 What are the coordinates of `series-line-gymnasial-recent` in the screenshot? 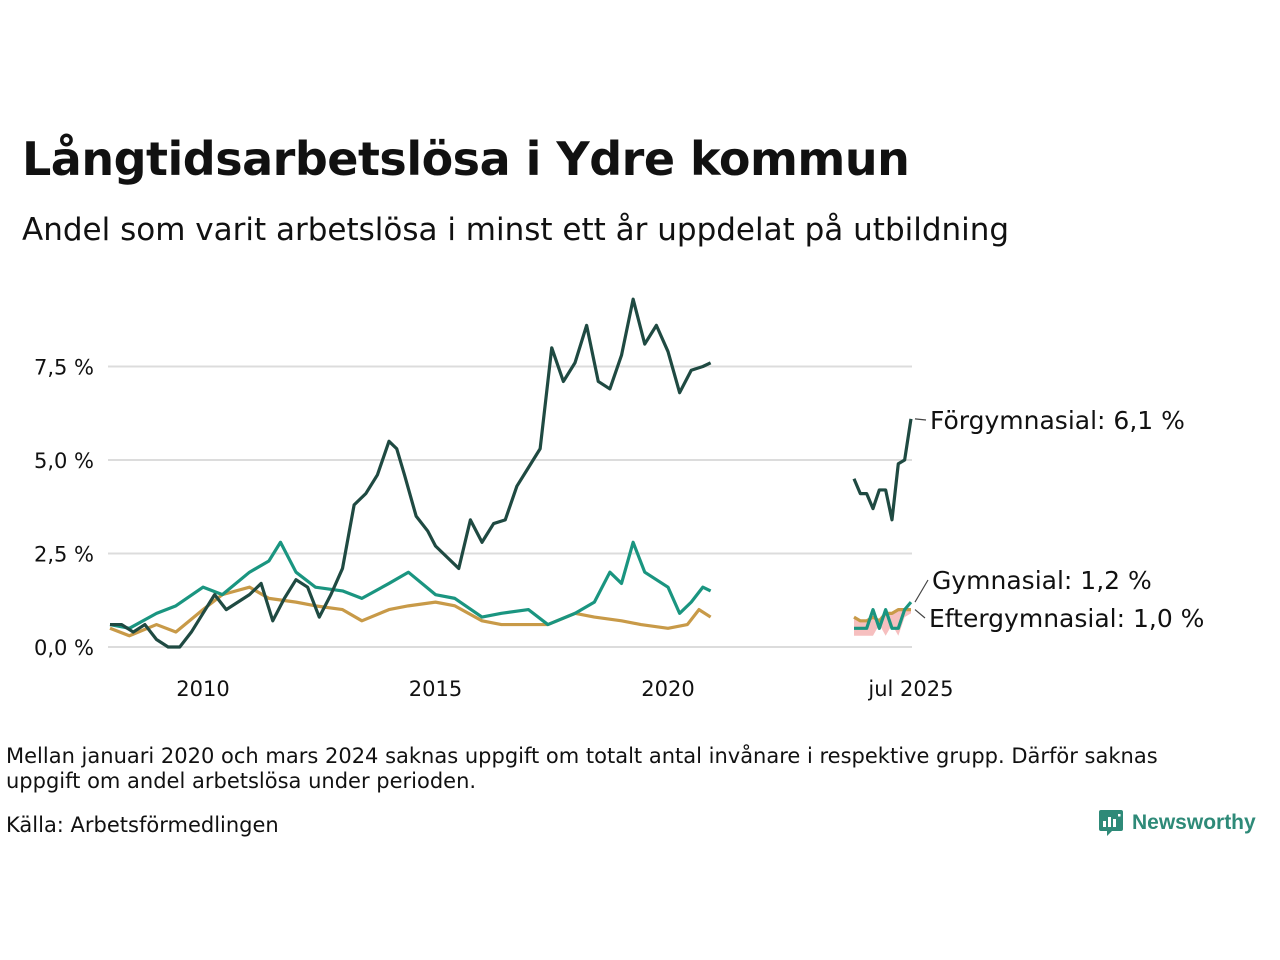 It's located at (883, 615).